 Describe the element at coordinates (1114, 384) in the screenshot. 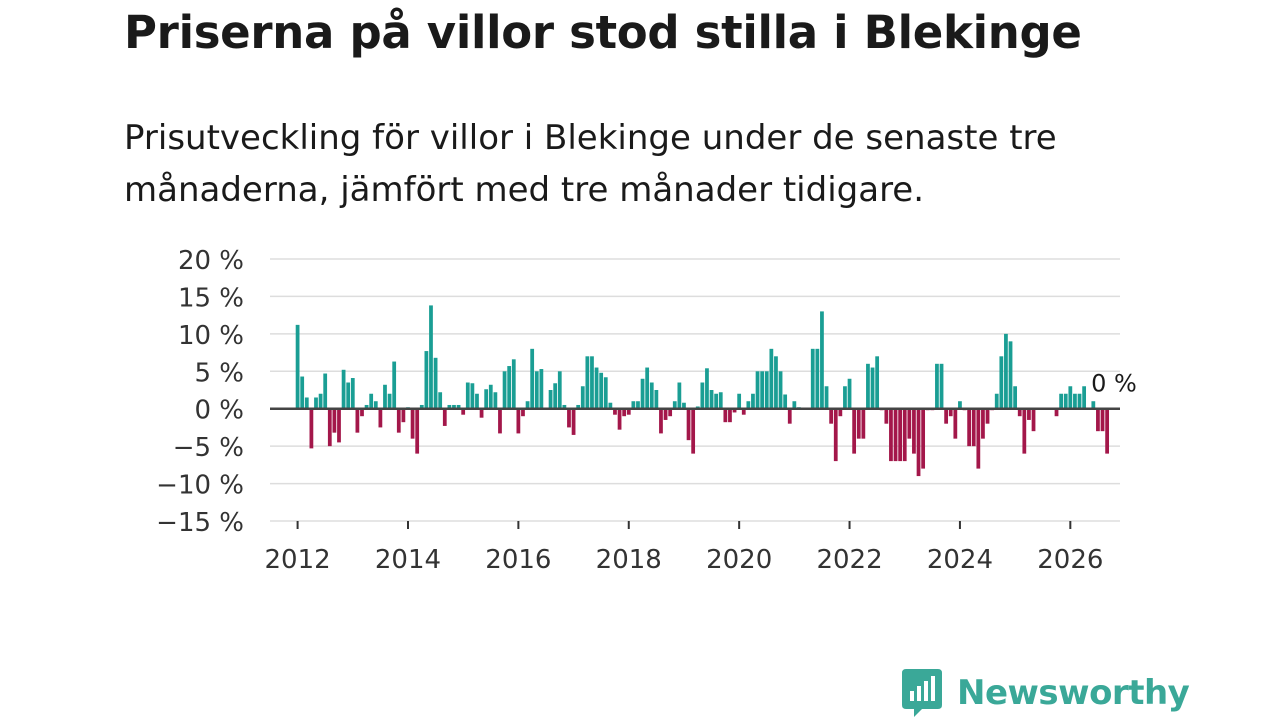

I see `last-value-label: 0 %` at that location.